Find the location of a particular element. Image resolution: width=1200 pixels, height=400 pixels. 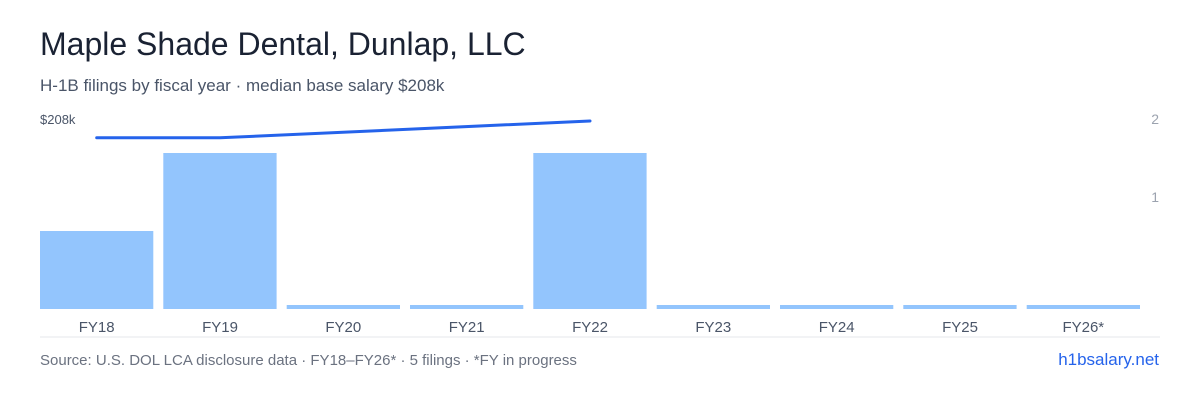

x-tick-label: FY22 is located at coordinates (590, 327).